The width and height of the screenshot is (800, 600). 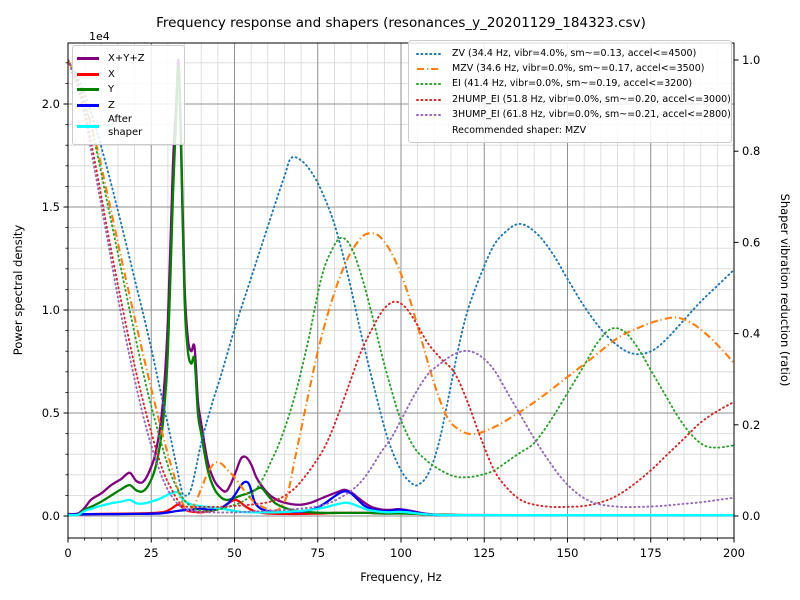 I want to click on legend-item-xyz: X+Y+Z, so click(x=126, y=59).